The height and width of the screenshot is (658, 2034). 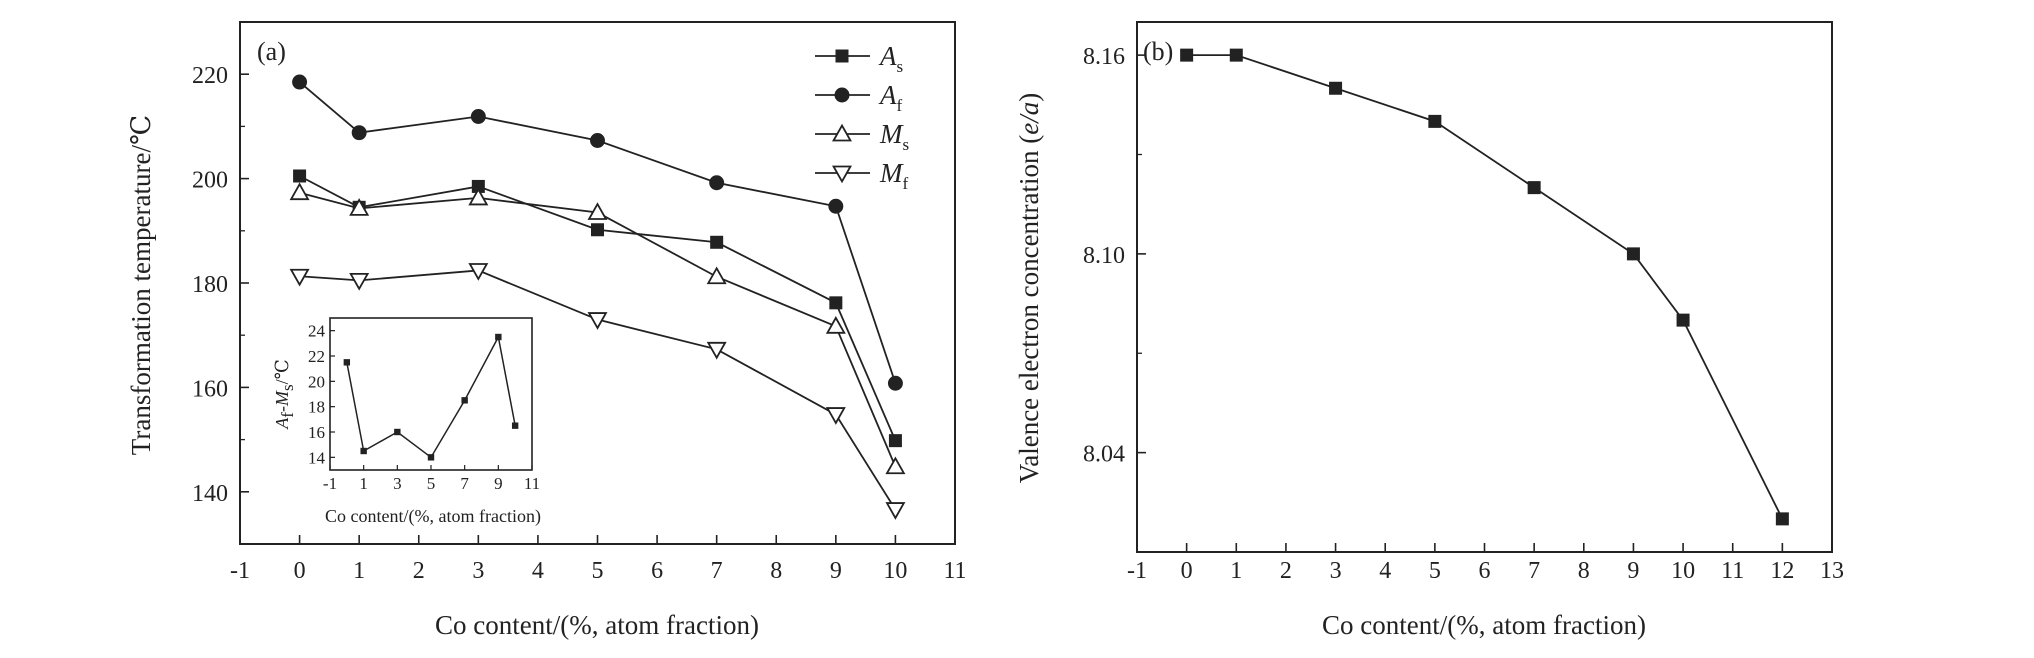 What do you see at coordinates (597, 625) in the screenshot?
I see `chart-a-x-axis-label: Co content/(%, atom fraction)` at bounding box center [597, 625].